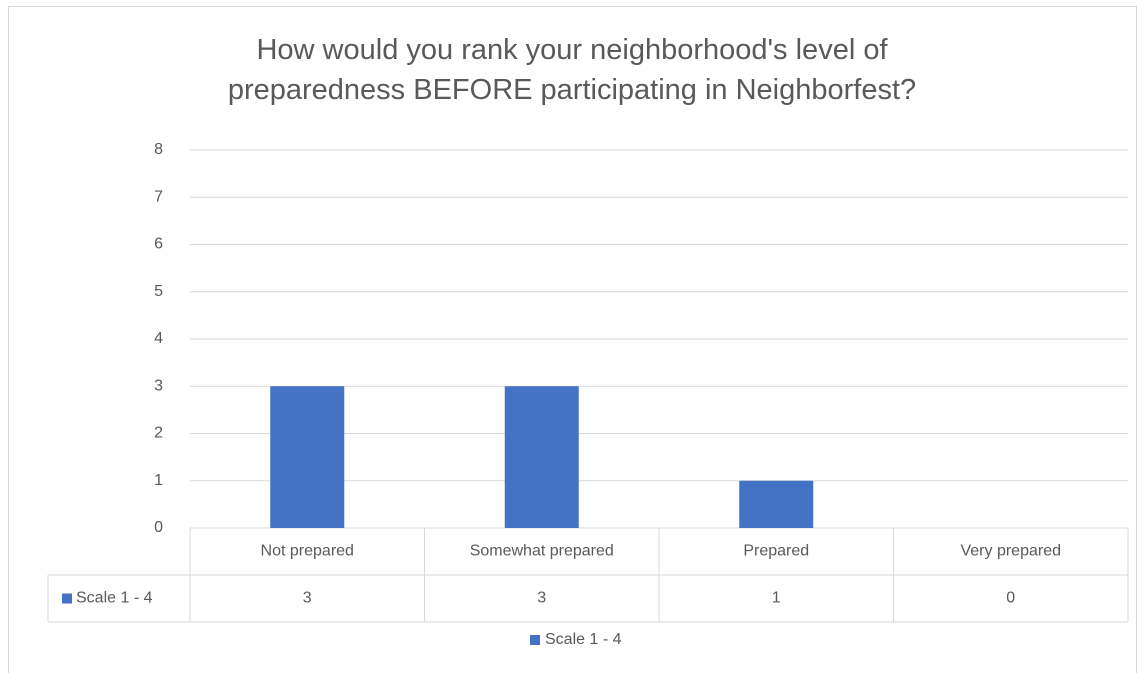  Describe the element at coordinates (158, 338) in the screenshot. I see `y-tick-label: 4` at that location.